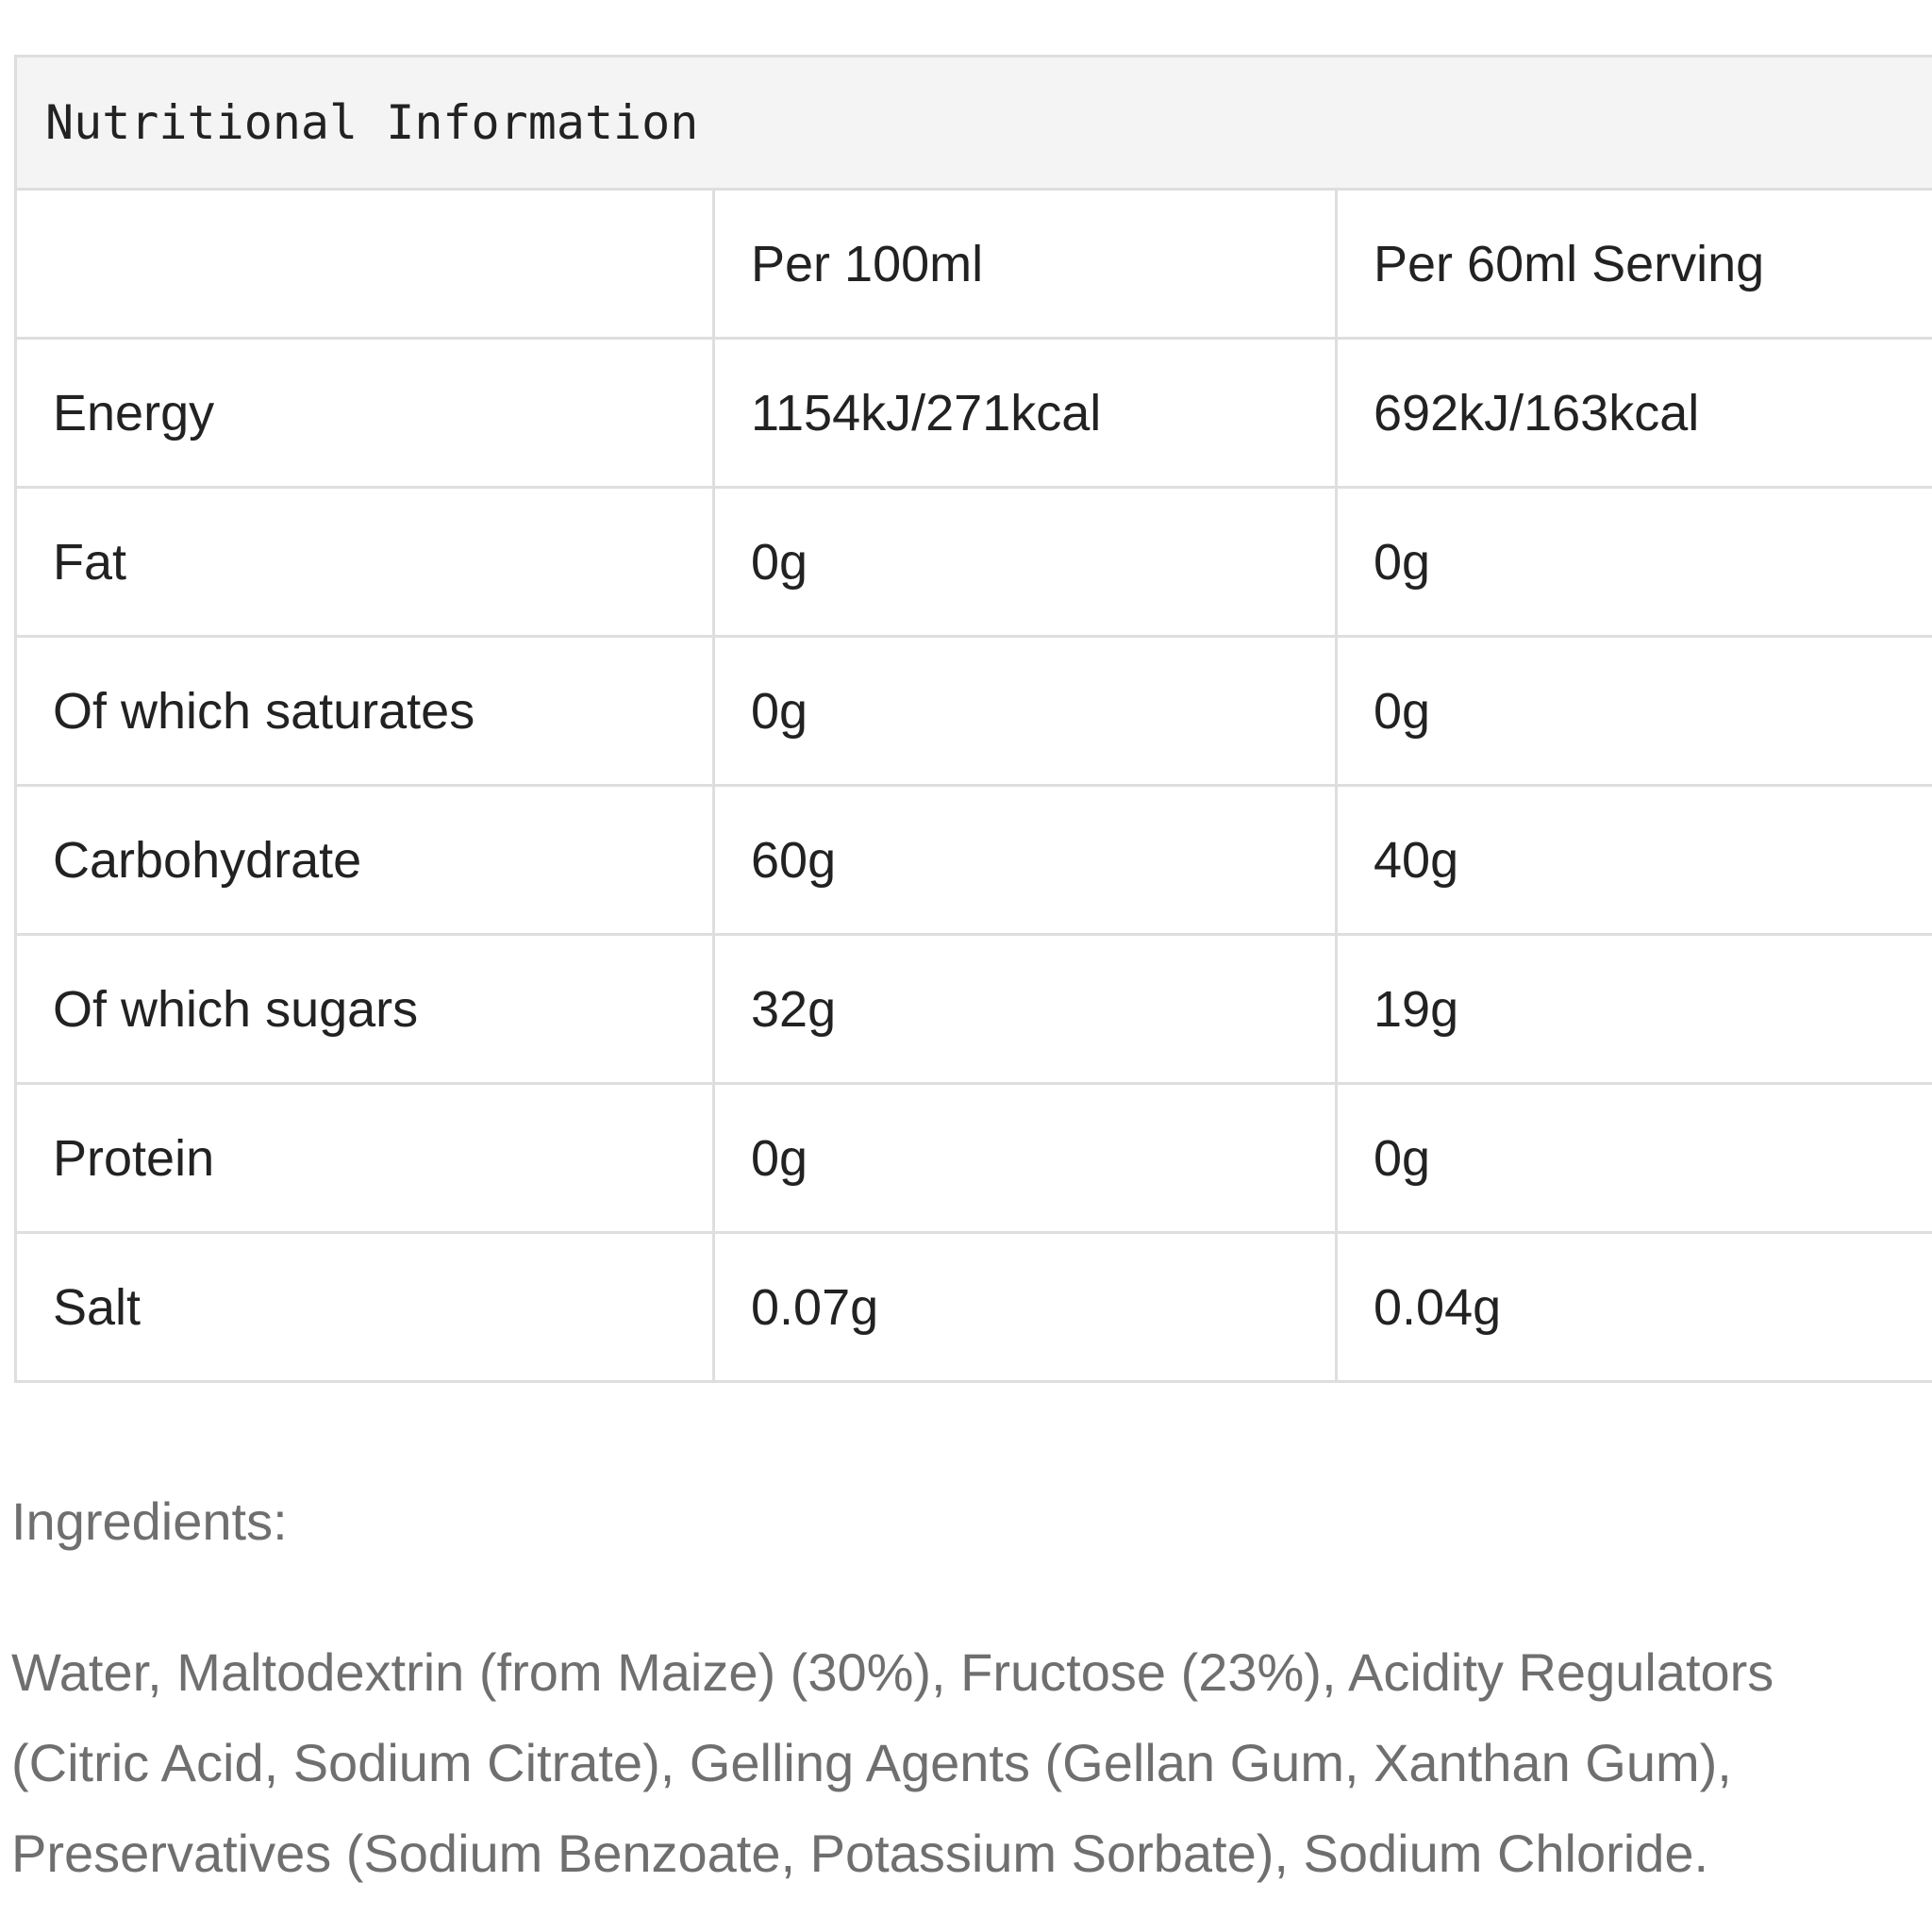  What do you see at coordinates (1633, 264) in the screenshot?
I see `header-cell: Per 60ml Serving` at bounding box center [1633, 264].